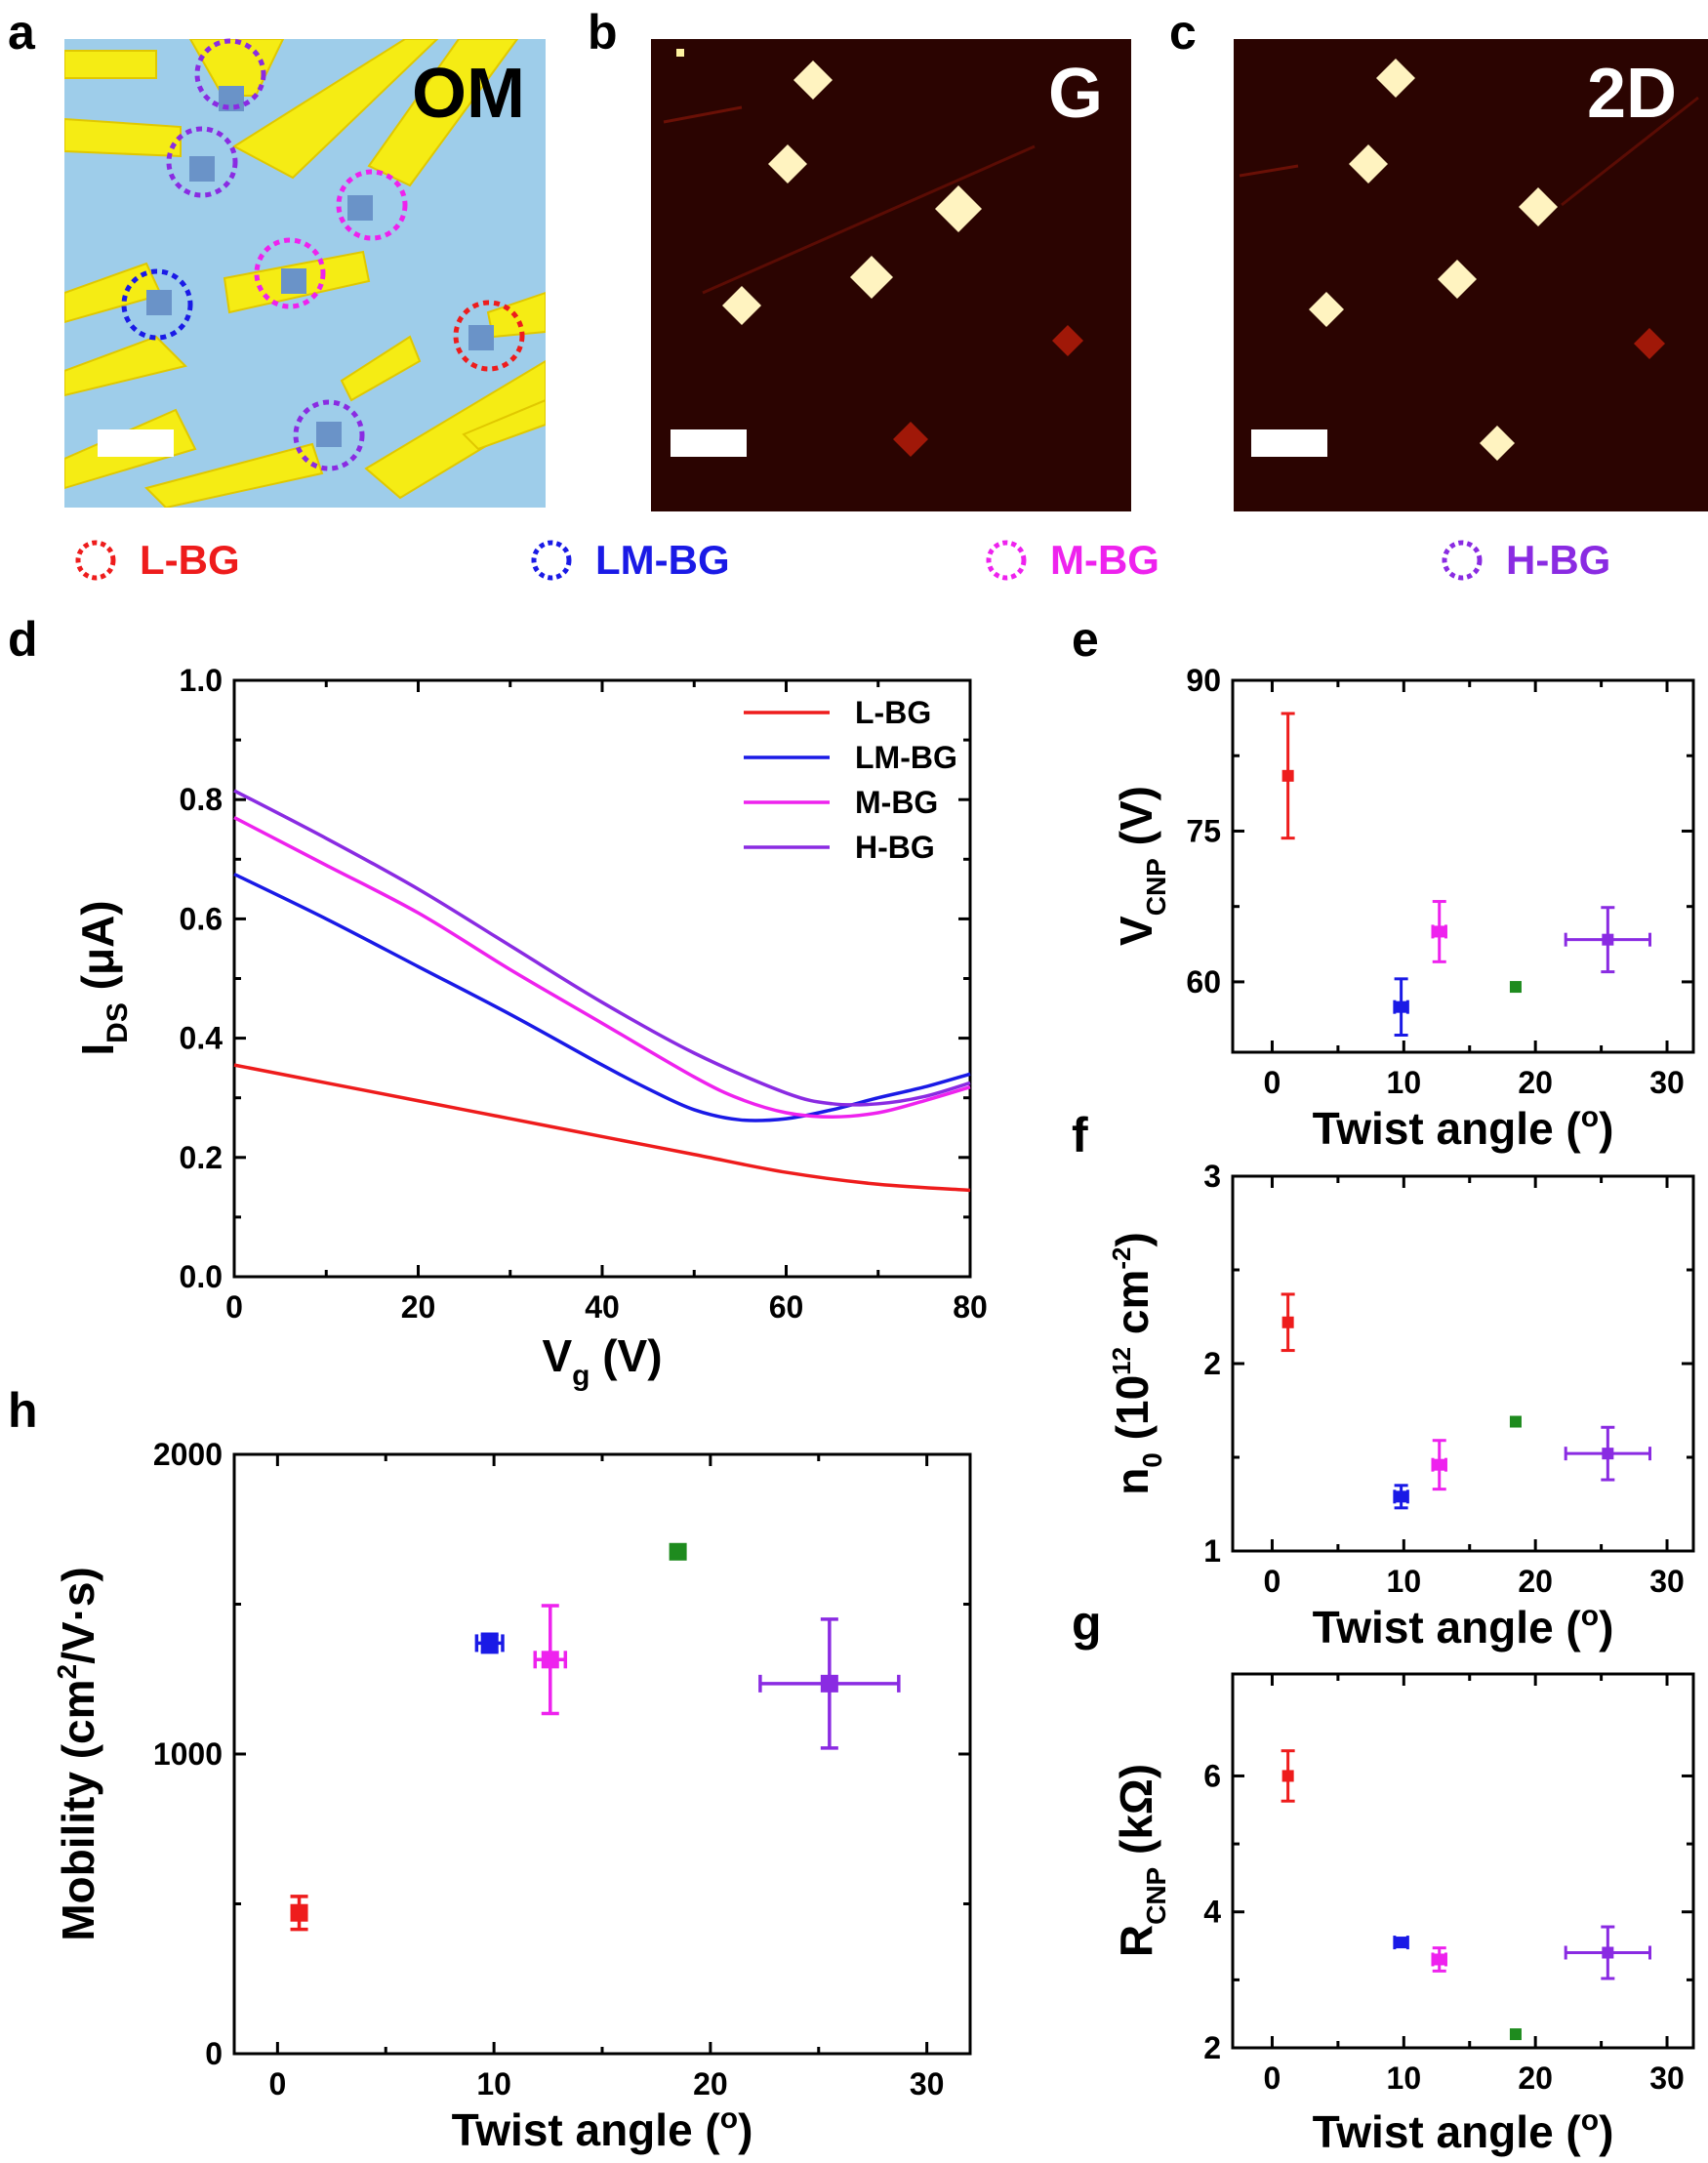 This screenshot has width=1708, height=2163. What do you see at coordinates (23, 639) in the screenshot?
I see `panel-label-d: d` at bounding box center [23, 639].